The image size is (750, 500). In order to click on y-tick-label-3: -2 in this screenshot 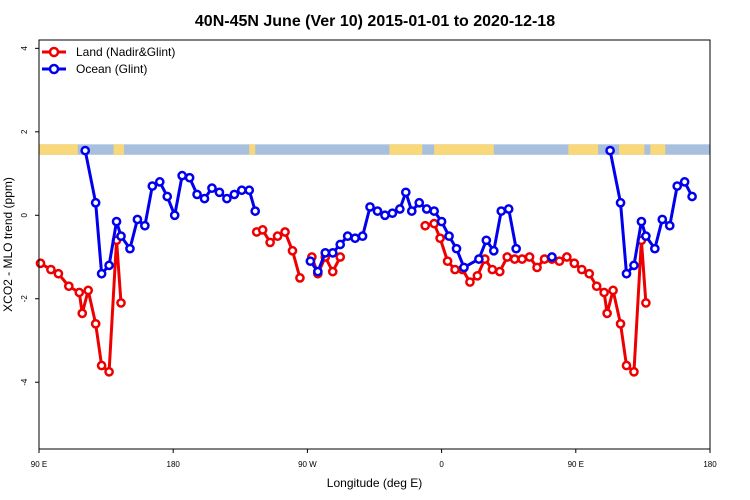, I will do `click(24, 299)`.